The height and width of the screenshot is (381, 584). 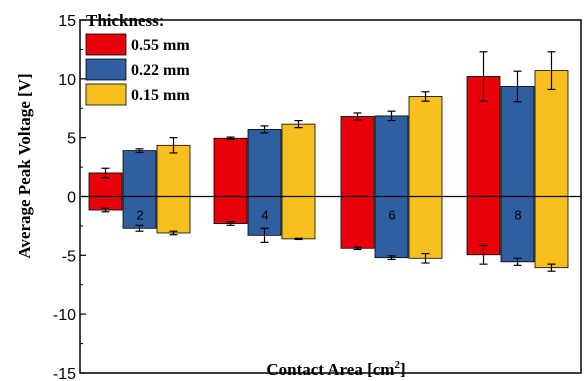 I want to click on legend-title: Thickness:, so click(x=125, y=20).